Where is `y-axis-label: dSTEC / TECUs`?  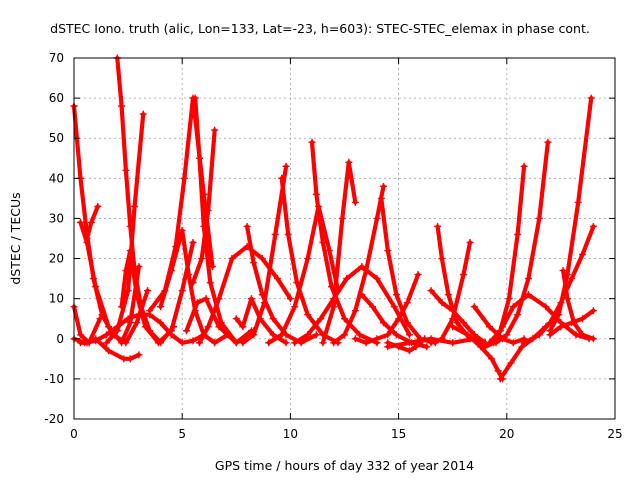
y-axis-label: dSTEC / TECUs is located at coordinates (15, 238).